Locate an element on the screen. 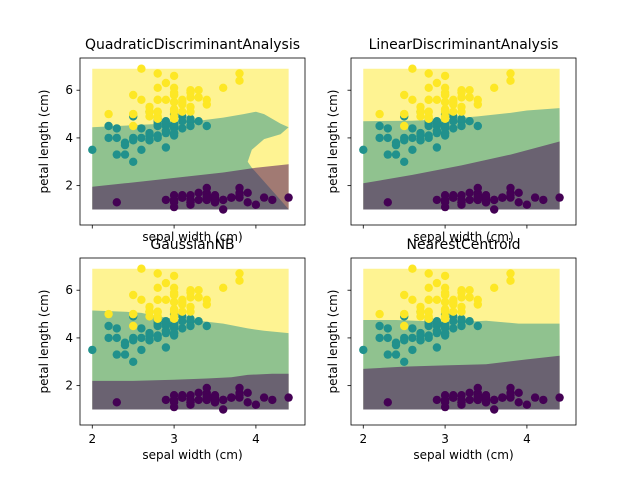 Image resolution: width=640 pixels, height=480 pixels. chart-0-axes-frame is located at coordinates (192, 141).